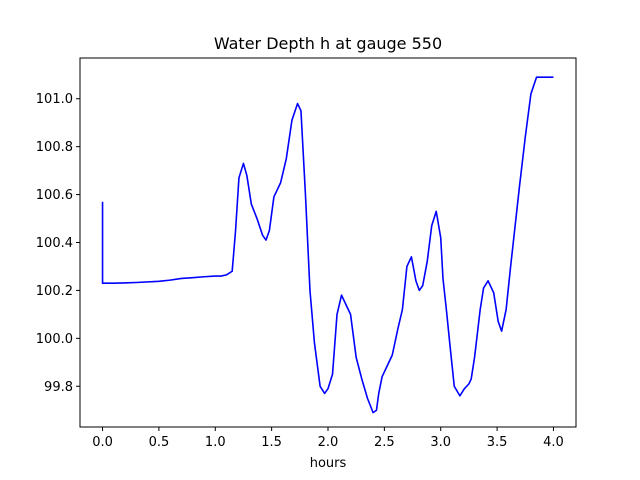 This screenshot has height=480, width=640. I want to click on x-tick-label: 1.5, so click(271, 442).